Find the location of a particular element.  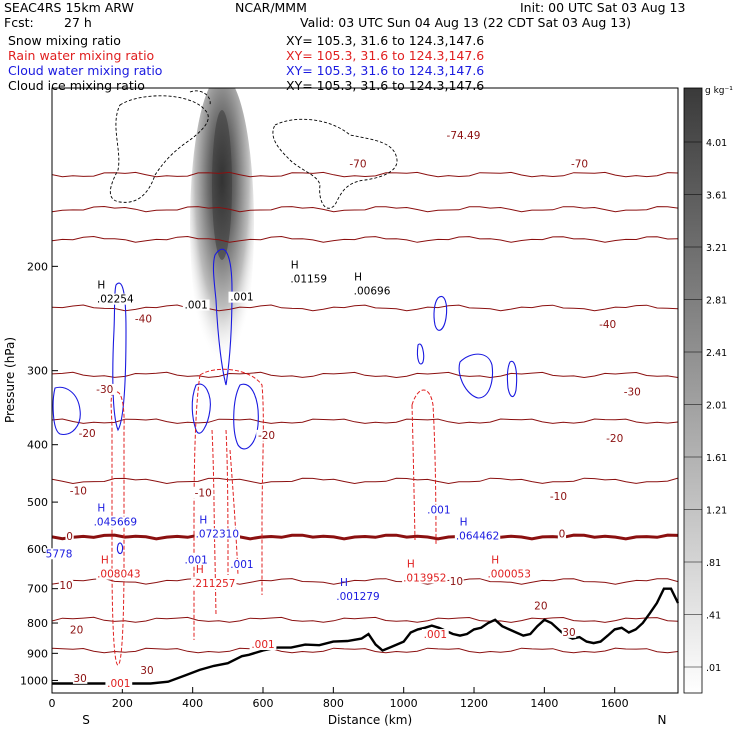

south-label: S is located at coordinates (86, 720).